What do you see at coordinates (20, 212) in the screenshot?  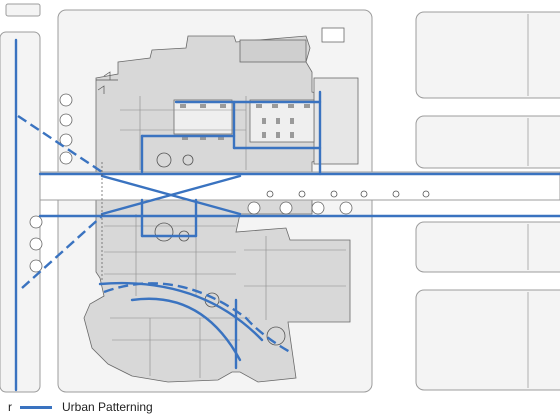 I see `block-west` at bounding box center [20, 212].